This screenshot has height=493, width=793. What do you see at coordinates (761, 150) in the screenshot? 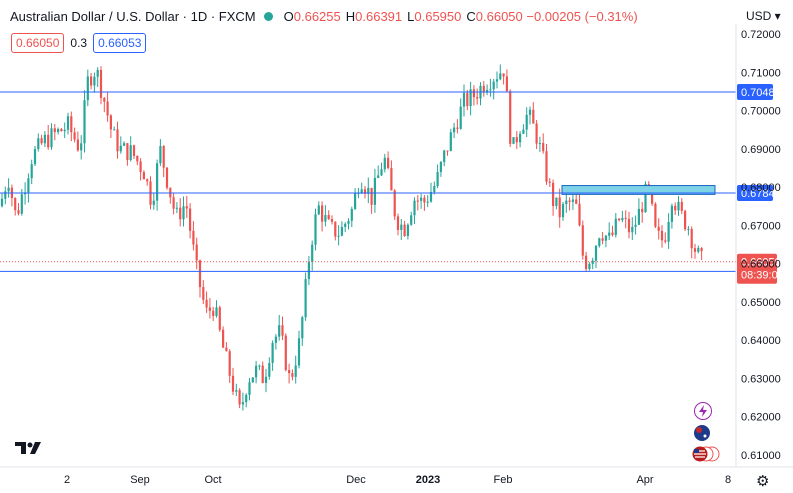
I see `y-tick-label: 0.69000` at bounding box center [761, 150].